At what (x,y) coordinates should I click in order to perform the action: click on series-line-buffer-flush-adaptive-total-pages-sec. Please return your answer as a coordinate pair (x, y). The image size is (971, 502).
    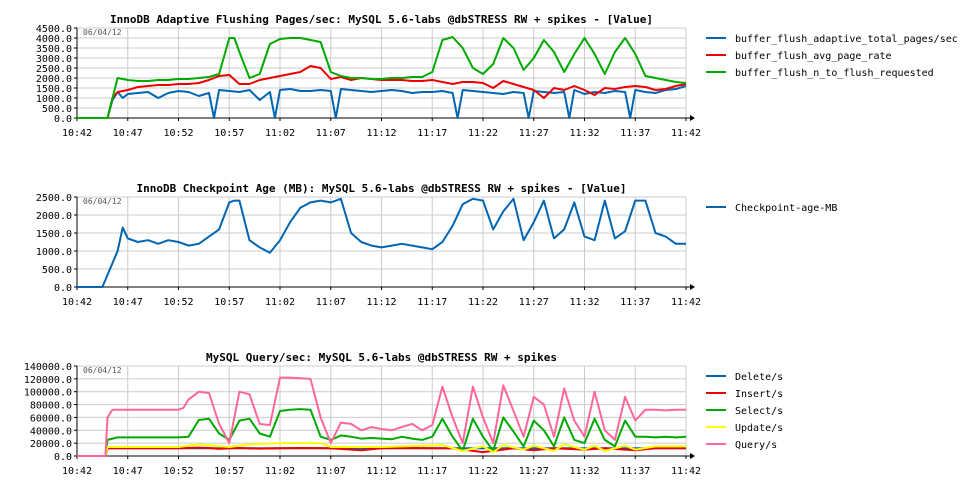
    Looking at the image, I should click on (382, 102).